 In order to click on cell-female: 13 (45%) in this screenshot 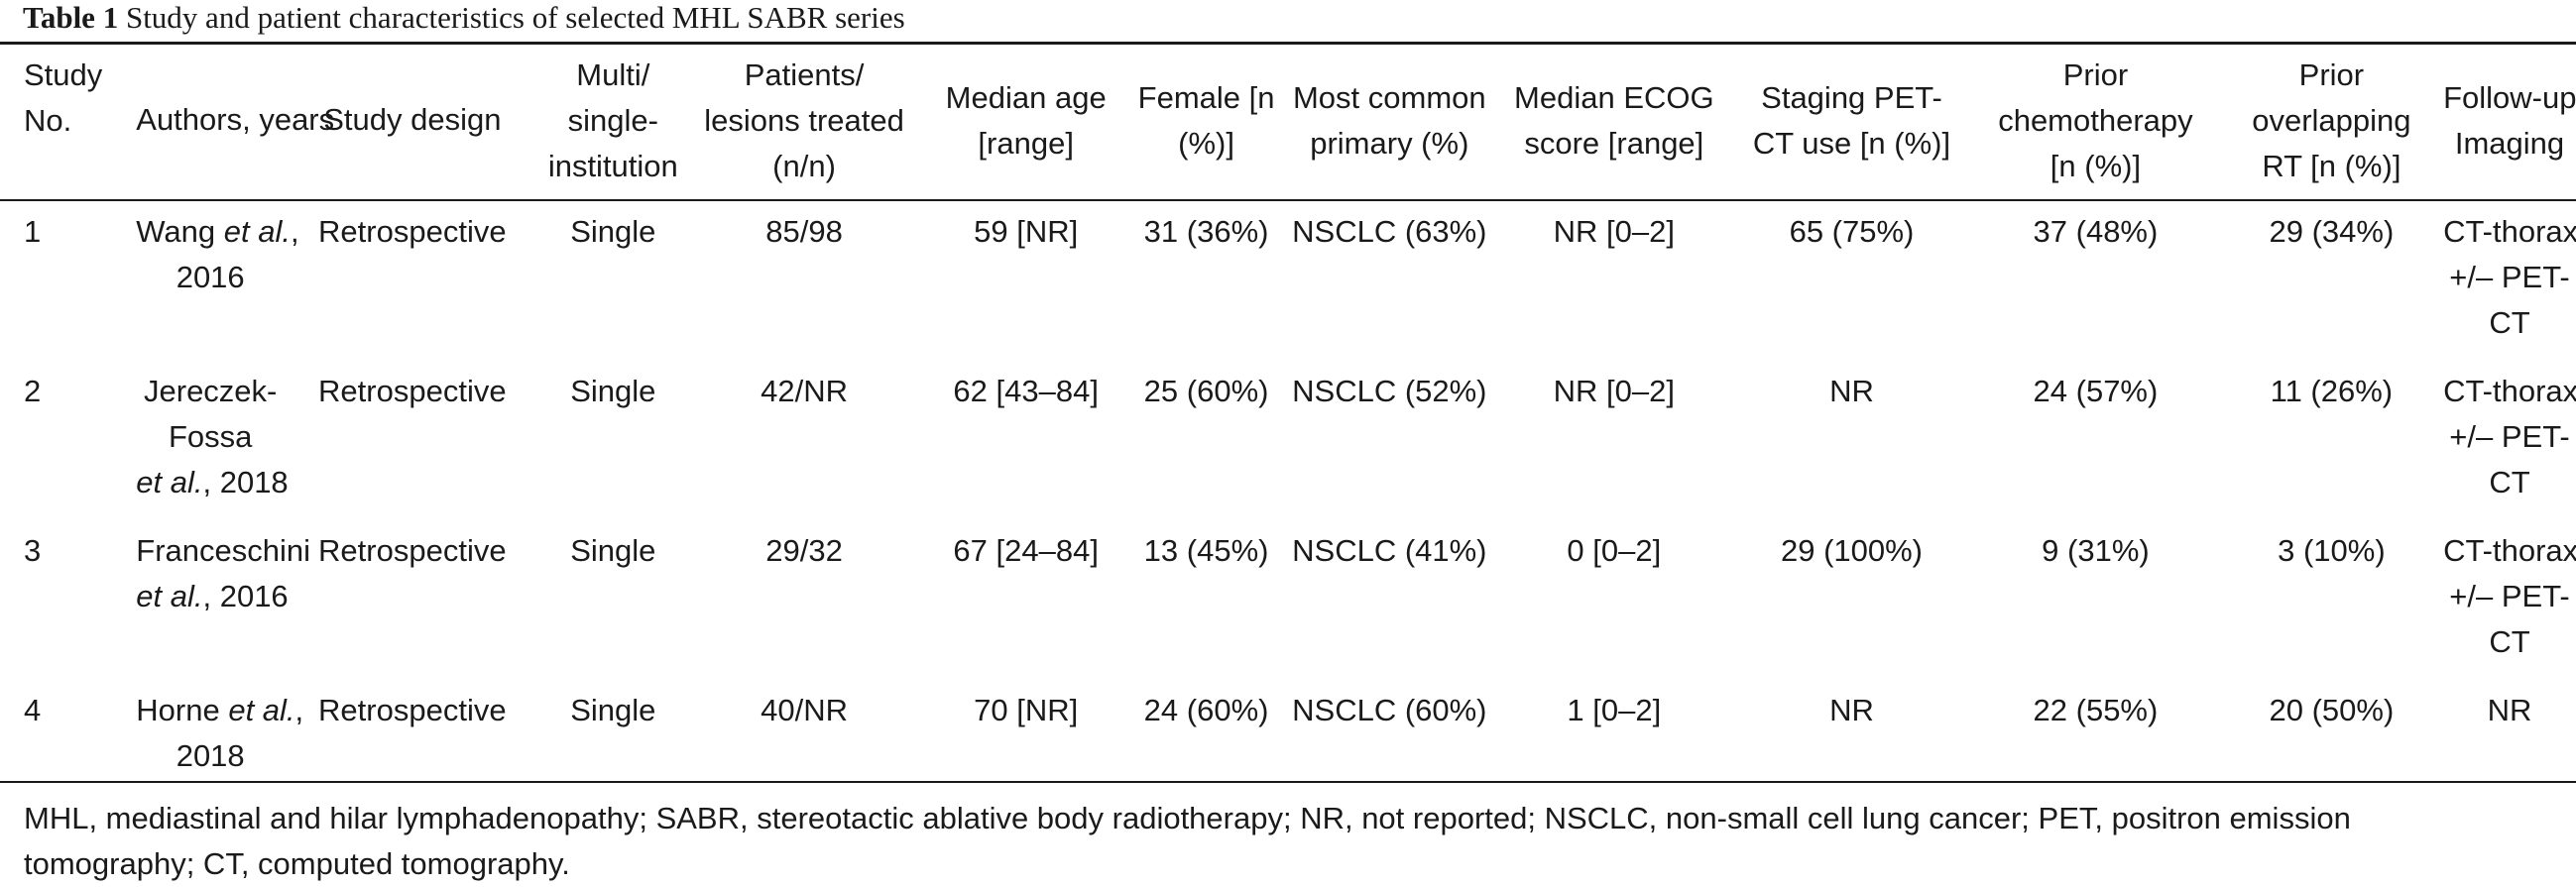, I will do `click(1206, 551)`.